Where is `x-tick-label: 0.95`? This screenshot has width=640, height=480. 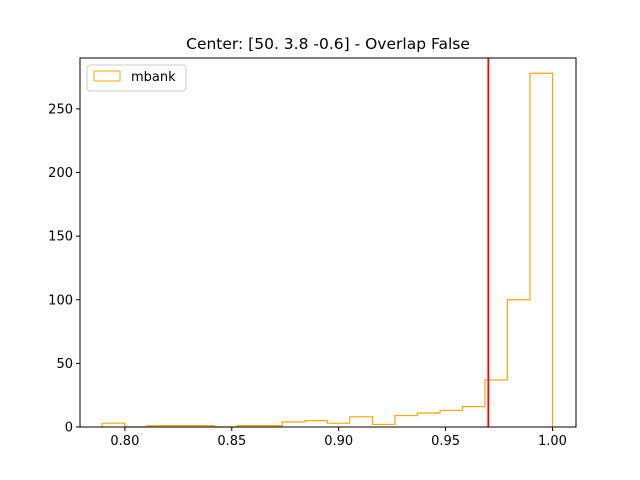
x-tick-label: 0.95 is located at coordinates (445, 441).